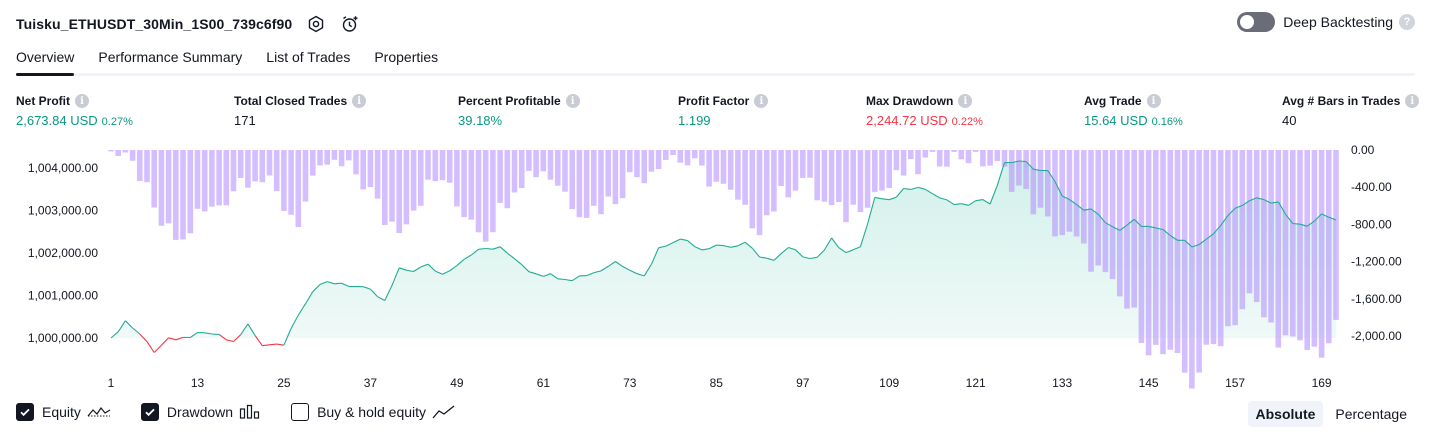 Image resolution: width=1431 pixels, height=438 pixels. Describe the element at coordinates (284, 383) in the screenshot. I see `x-axis-tick-label: 25` at that location.